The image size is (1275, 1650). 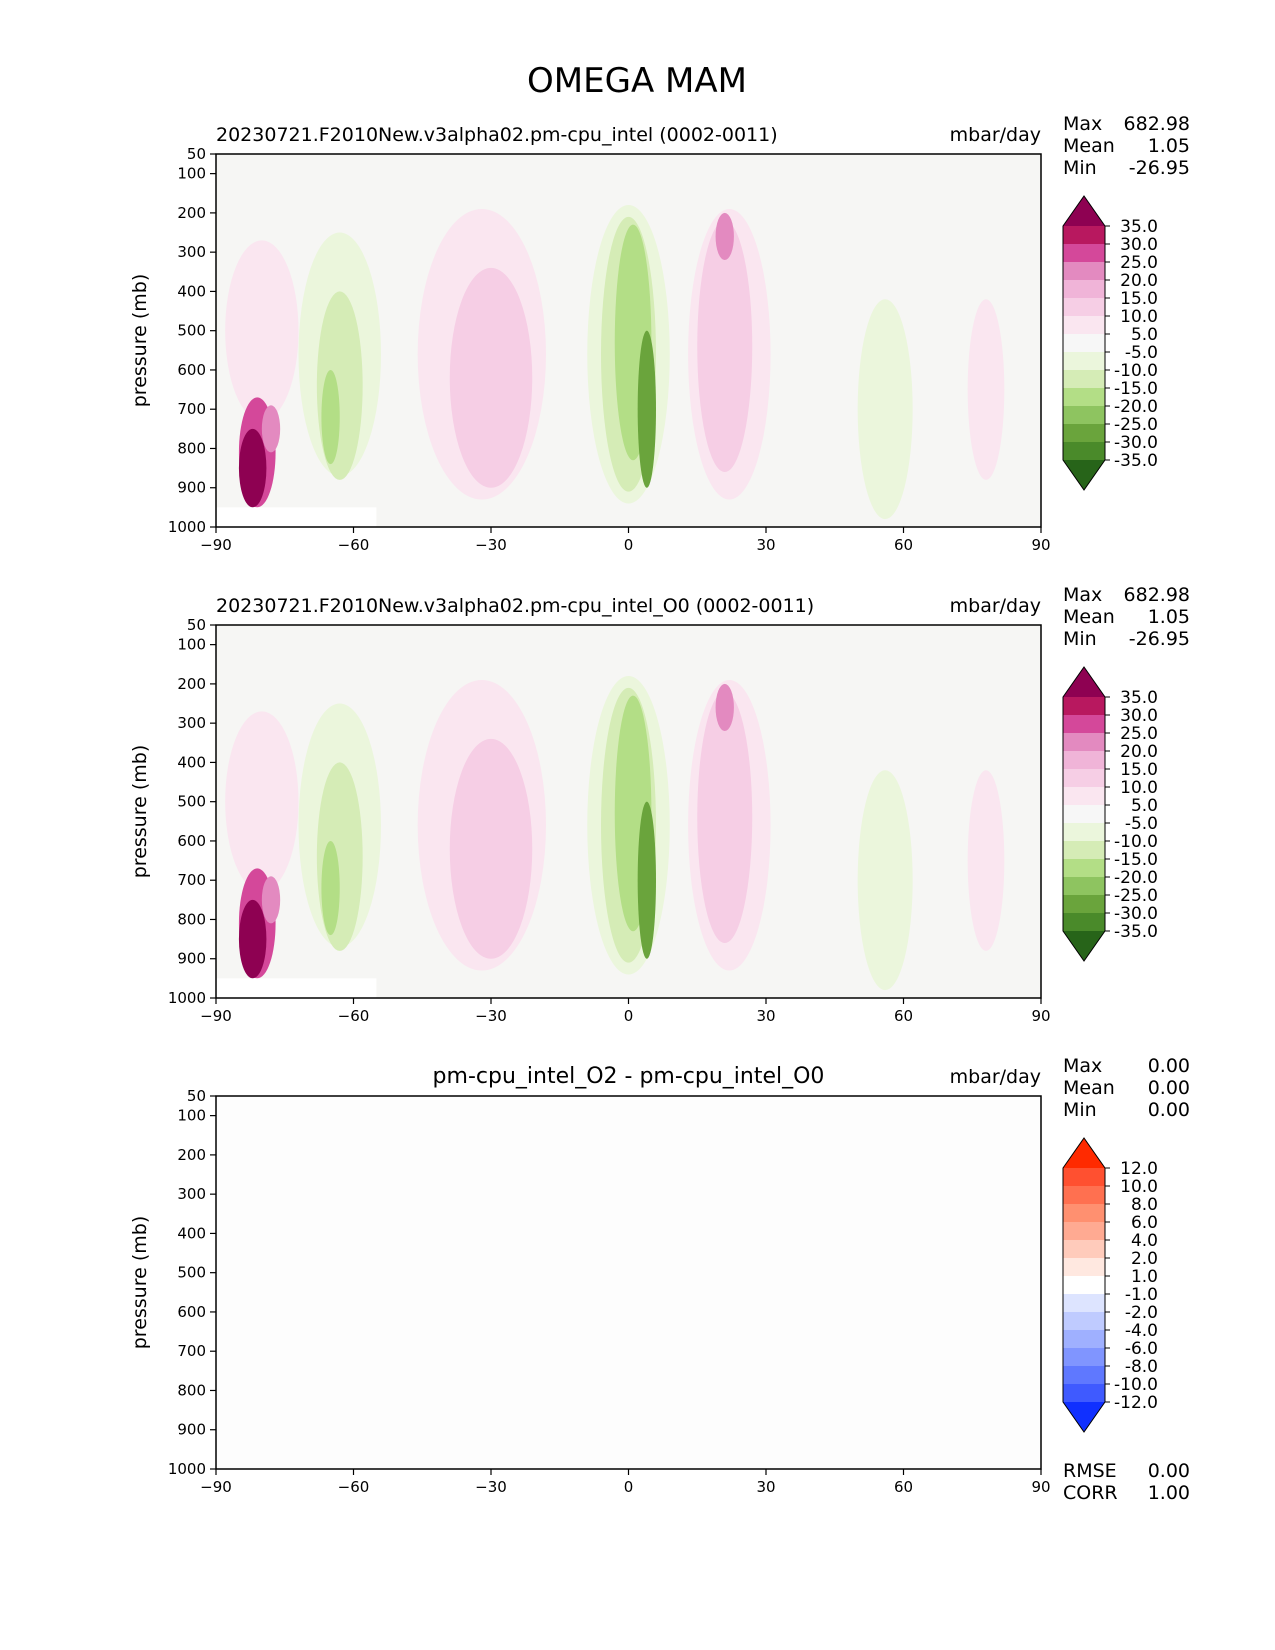 What do you see at coordinates (191, 1233) in the screenshot?
I see `y-tick-label: 400` at bounding box center [191, 1233].